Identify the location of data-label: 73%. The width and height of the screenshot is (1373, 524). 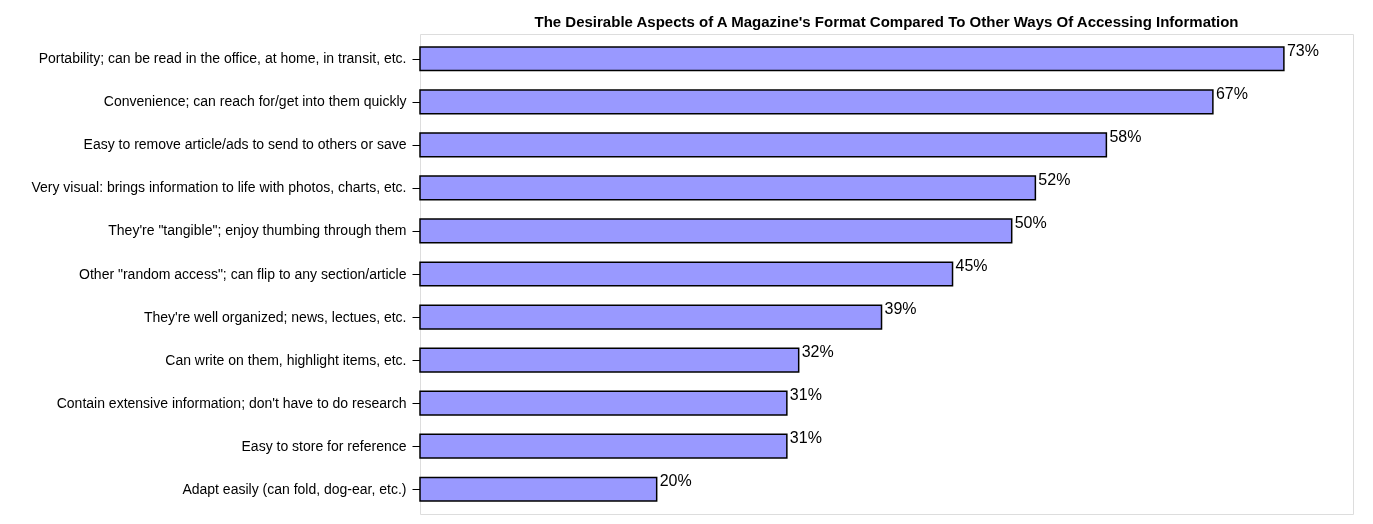
(1302, 50).